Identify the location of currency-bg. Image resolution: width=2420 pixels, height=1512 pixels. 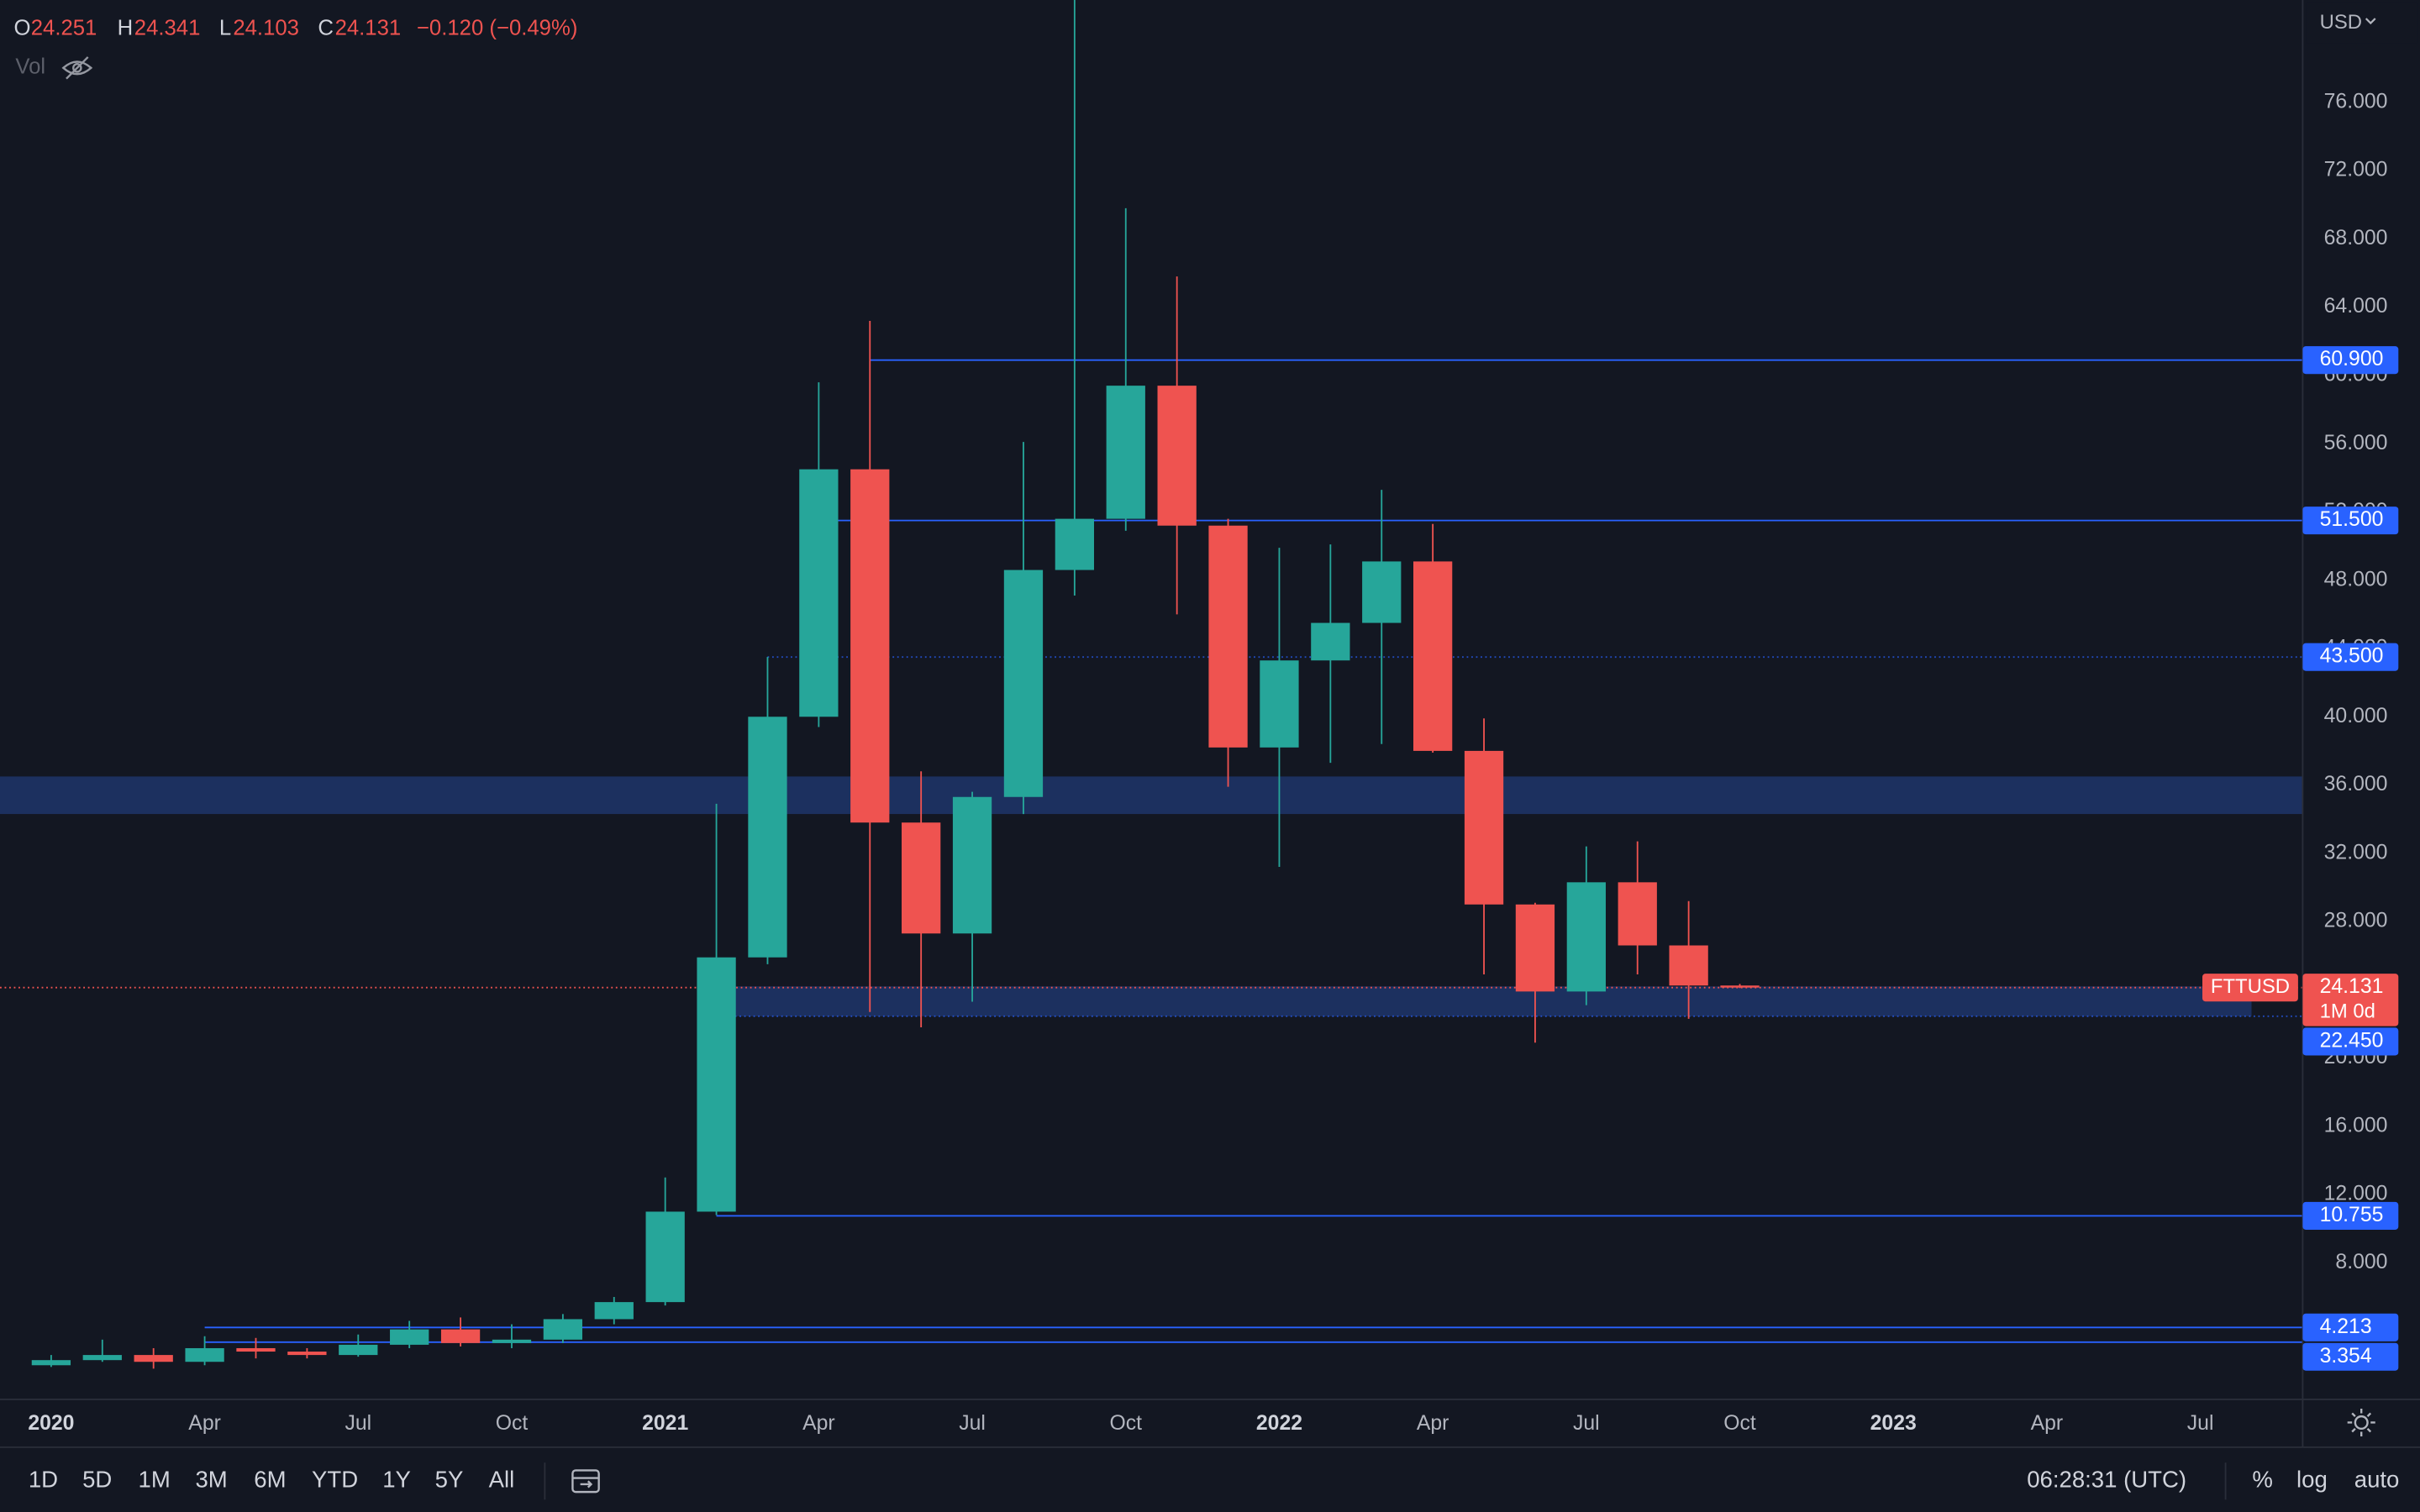
(2361, 23).